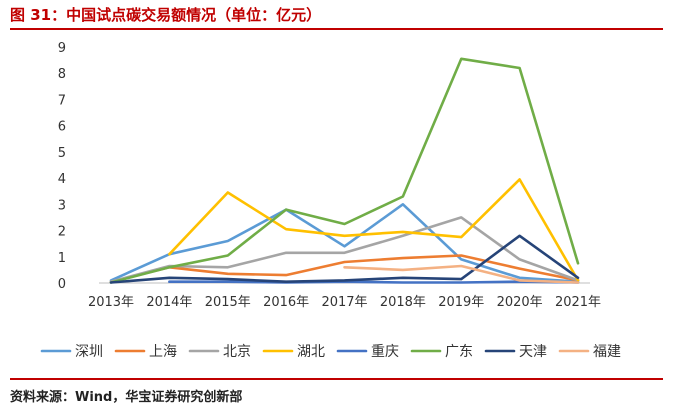 The height and width of the screenshot is (412, 673). Describe the element at coordinates (62, 284) in the screenshot. I see `y-tick-label: 0` at that location.